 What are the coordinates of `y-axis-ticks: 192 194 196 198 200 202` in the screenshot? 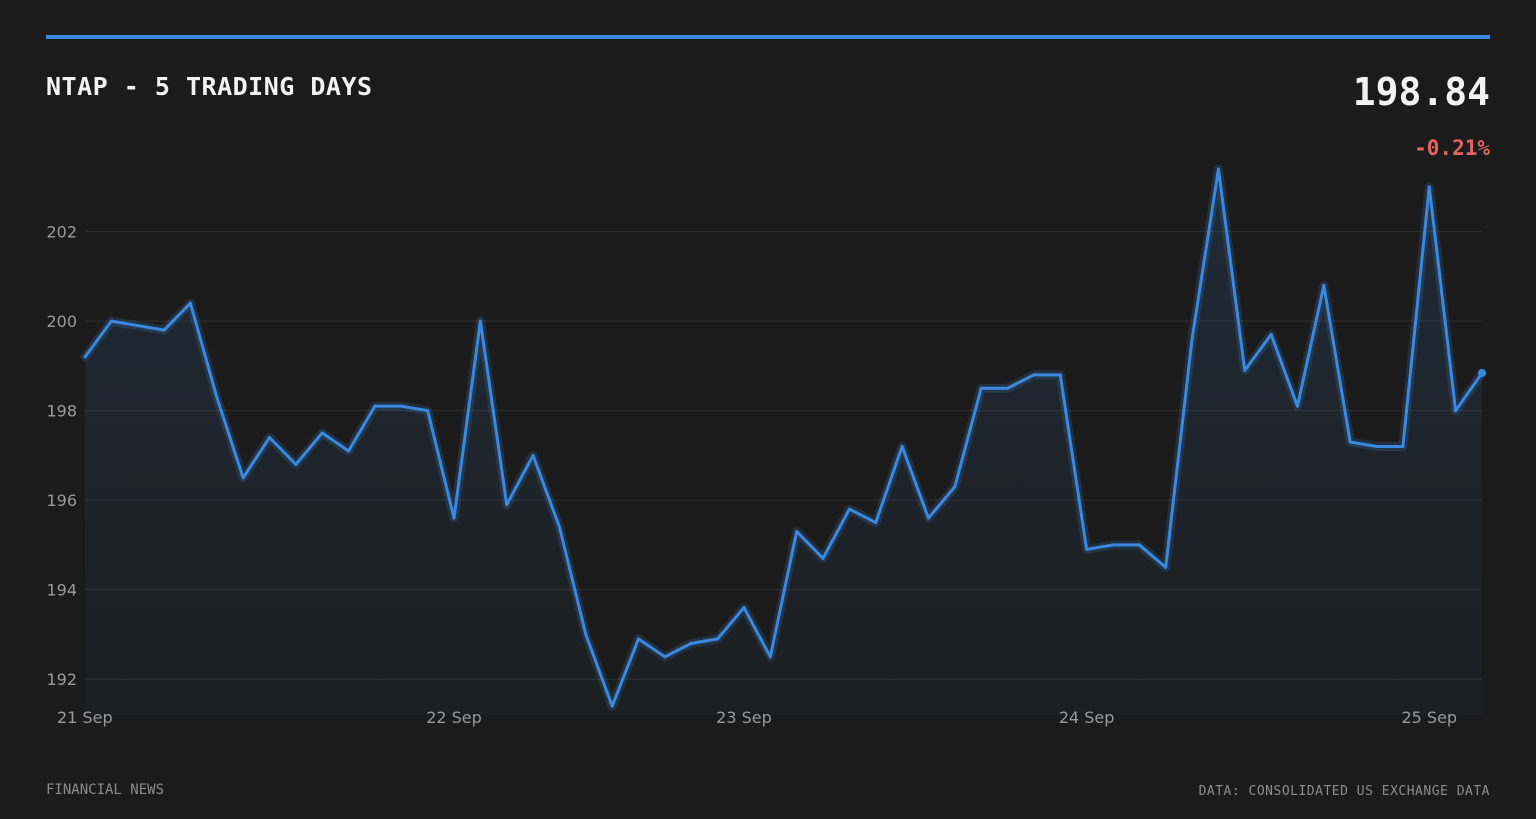 It's located at (61, 456).